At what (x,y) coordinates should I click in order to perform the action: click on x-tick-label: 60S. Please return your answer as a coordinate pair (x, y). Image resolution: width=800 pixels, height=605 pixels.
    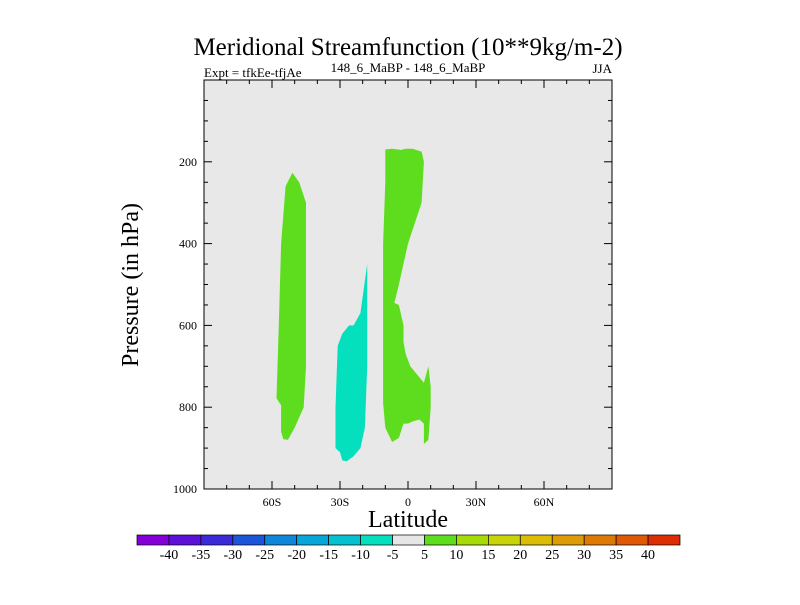
    Looking at the image, I should click on (272, 502).